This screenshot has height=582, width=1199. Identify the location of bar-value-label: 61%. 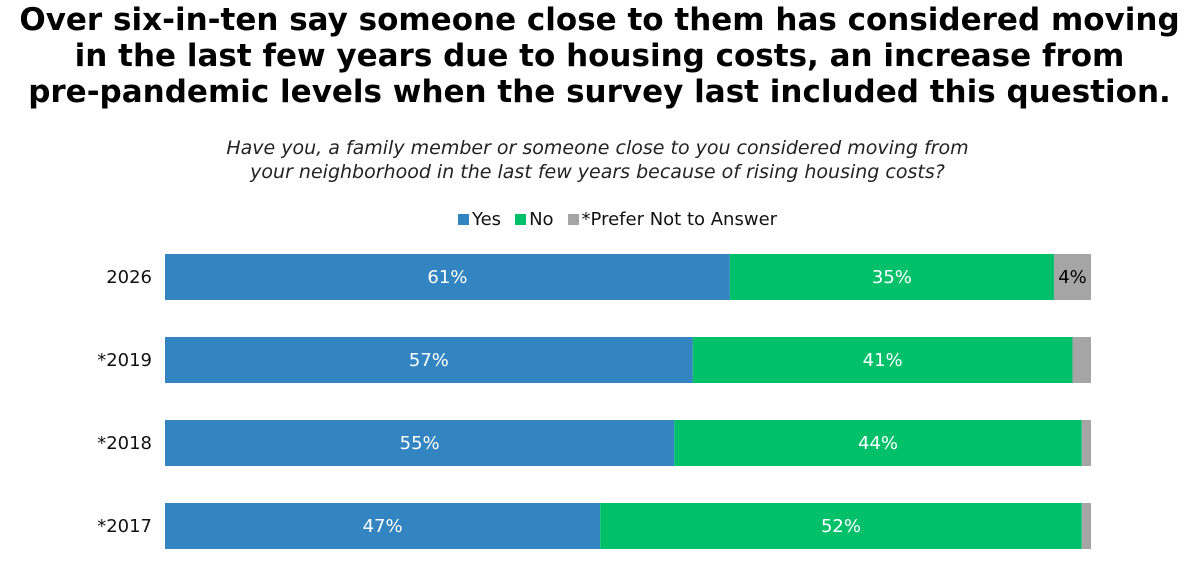
(447, 277).